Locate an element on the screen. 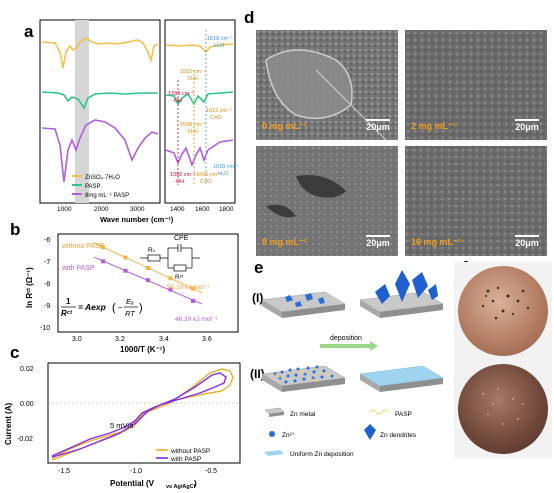 The image size is (554, 493). legend-pasp: PASP is located at coordinates (93, 187).